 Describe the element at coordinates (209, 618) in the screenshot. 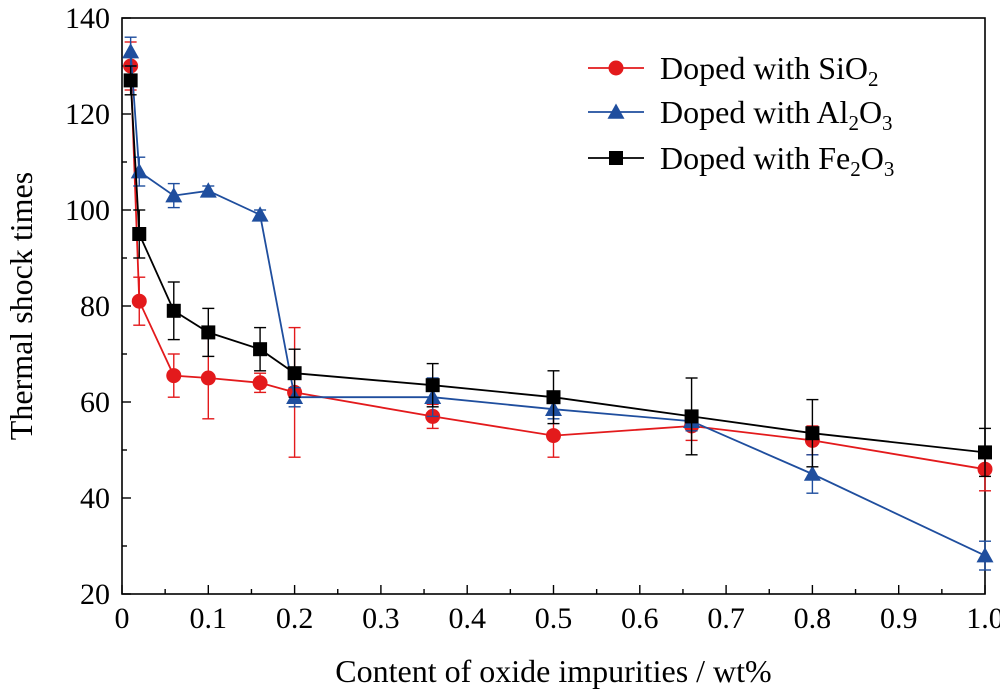

I see `x-tick-label: 0.1` at that location.